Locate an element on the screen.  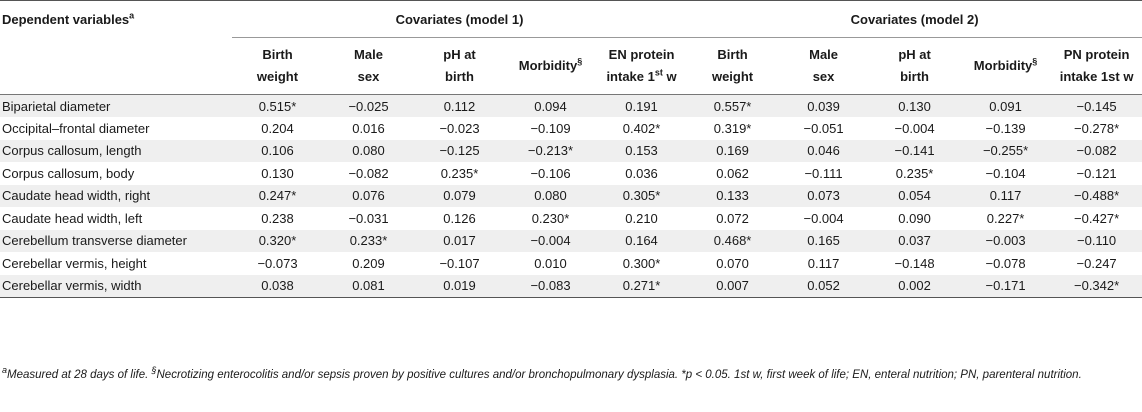
table-cell: 0.072 is located at coordinates (732, 218).